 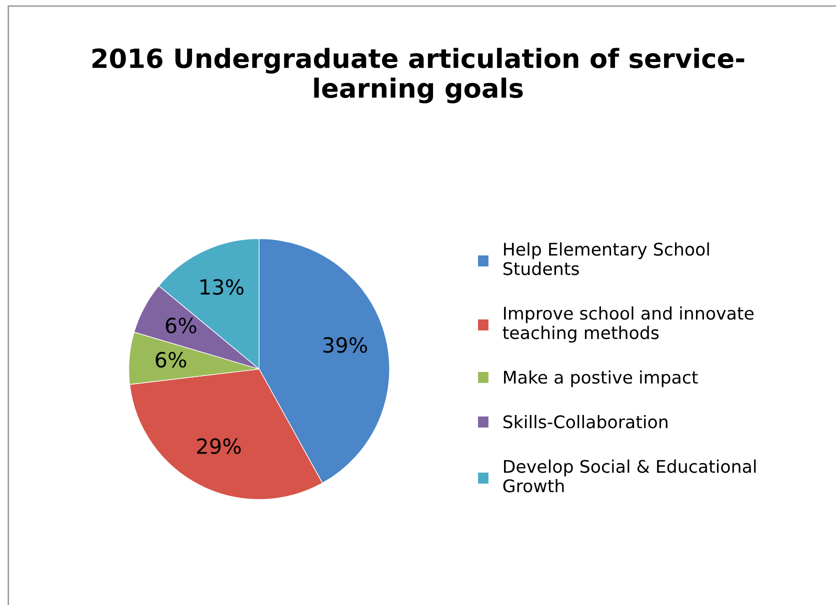 I want to click on chart-title: 2016 Undergraduate articulation of service- learning goals, so click(x=418, y=76).